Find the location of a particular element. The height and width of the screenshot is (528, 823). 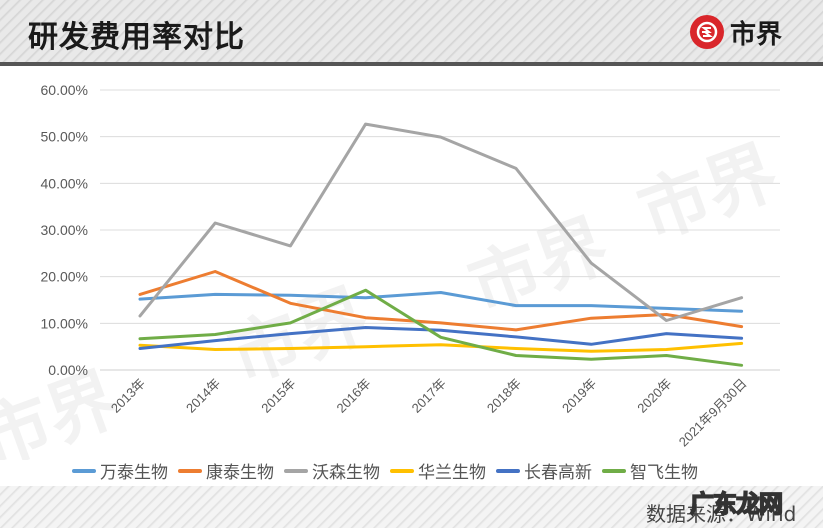

y-tick-label: 20.00% is located at coordinates (64, 277).